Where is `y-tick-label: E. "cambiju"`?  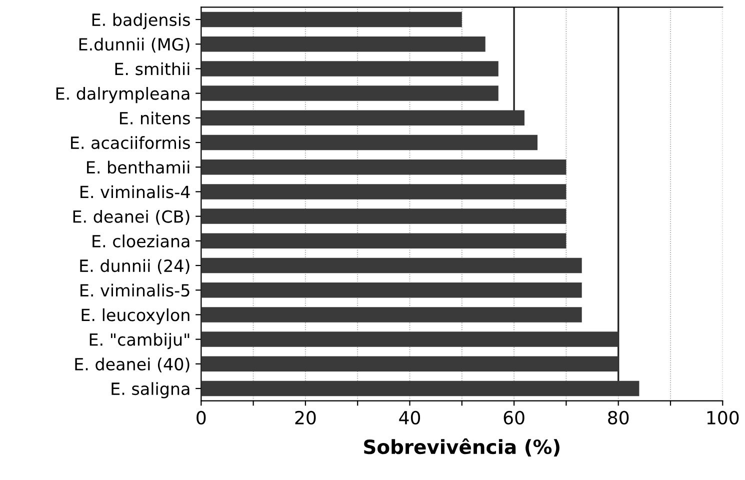
y-tick-label: E. "cambiju" is located at coordinates (140, 341).